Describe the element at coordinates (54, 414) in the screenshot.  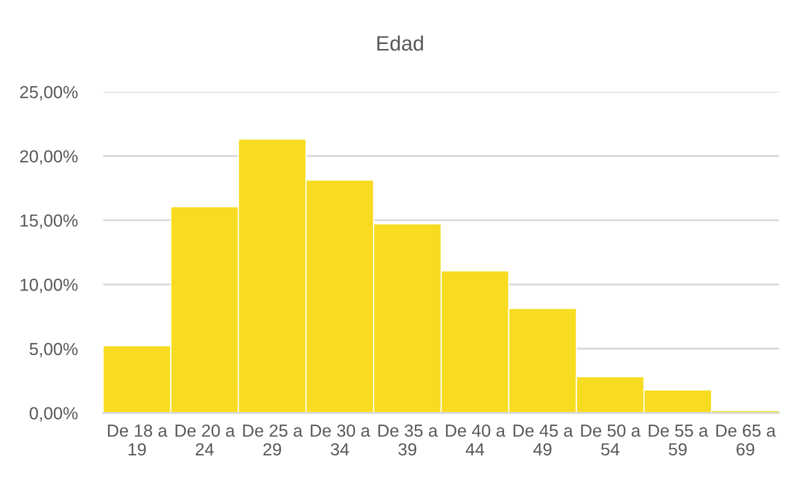
I see `y-tick-label: 0,00%` at that location.